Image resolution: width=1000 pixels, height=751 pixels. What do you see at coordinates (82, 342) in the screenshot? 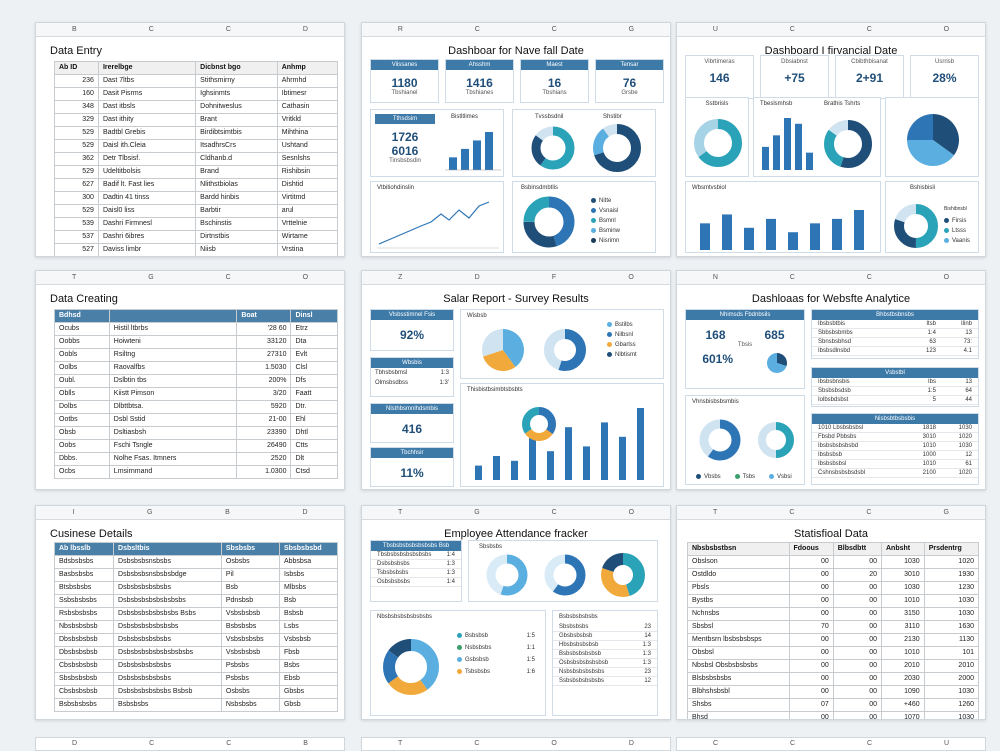
I see `table-cell: Oobbs` at bounding box center [82, 342].